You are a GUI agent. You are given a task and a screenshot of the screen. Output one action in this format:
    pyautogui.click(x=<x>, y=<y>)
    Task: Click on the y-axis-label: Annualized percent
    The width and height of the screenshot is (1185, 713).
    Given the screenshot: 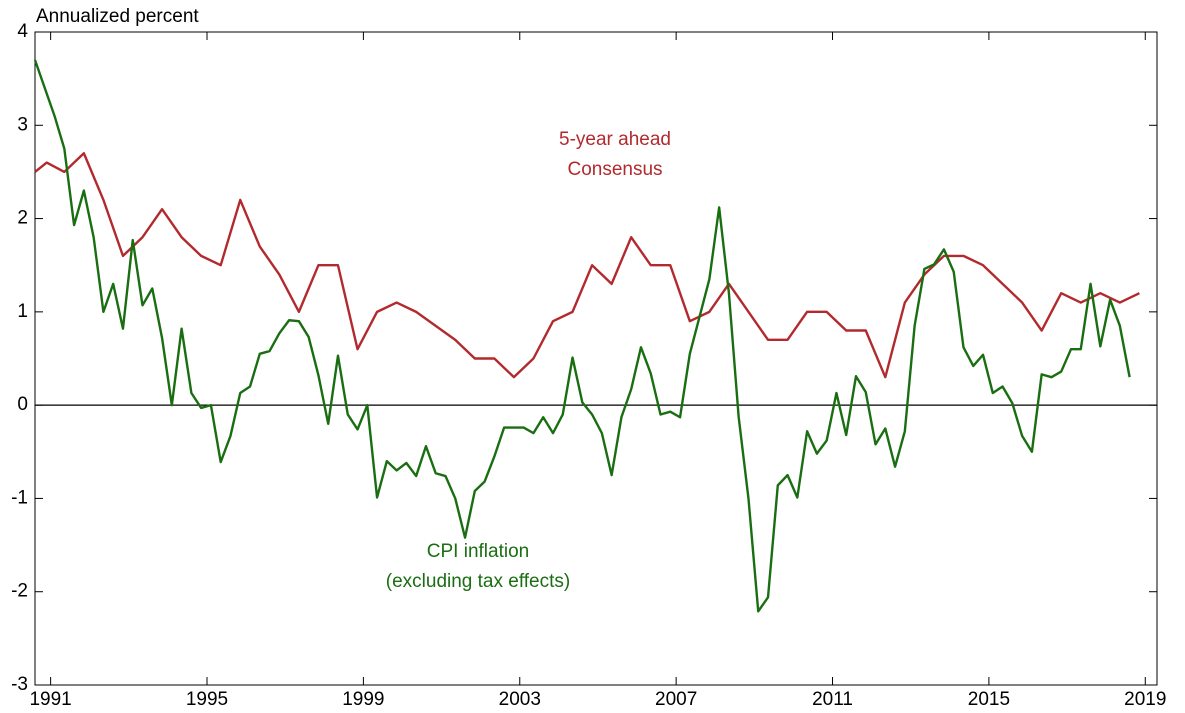 What is the action you would take?
    pyautogui.click(x=117, y=16)
    